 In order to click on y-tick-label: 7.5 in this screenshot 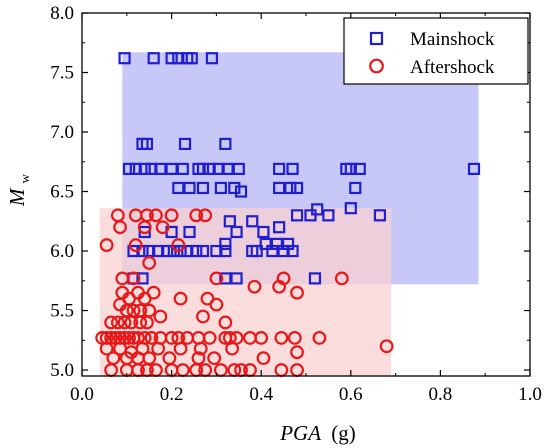, I will do `click(62, 73)`.